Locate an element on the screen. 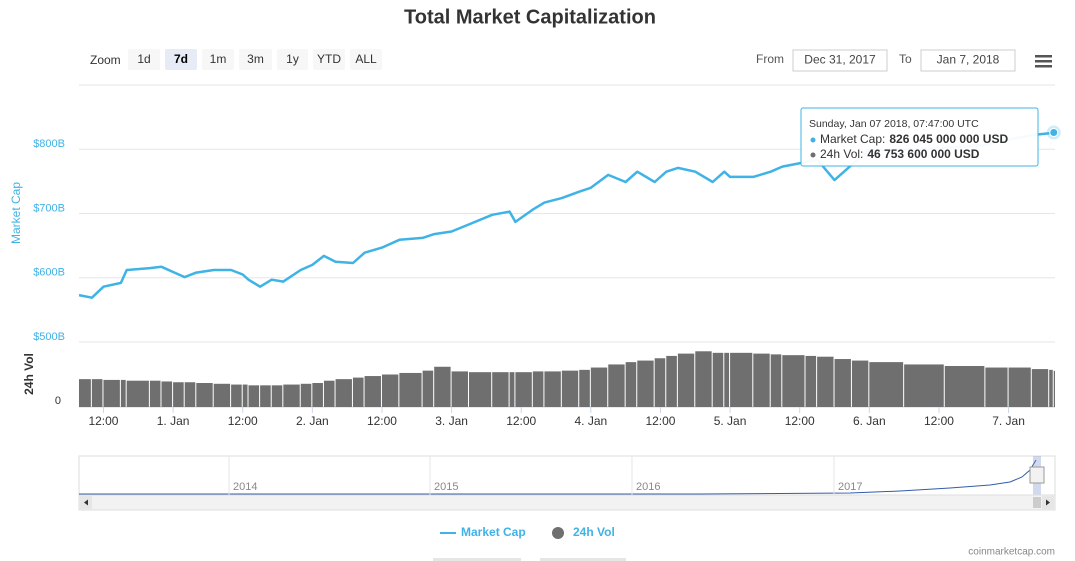  navigator-label: 2014 is located at coordinates (245, 487).